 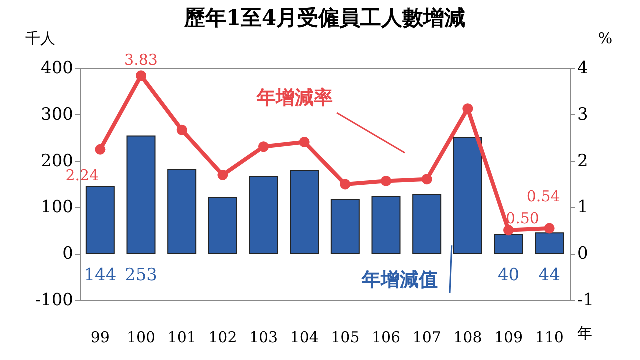 What do you see at coordinates (304, 337) in the screenshot?
I see `x-tick-label: 104` at bounding box center [304, 337].